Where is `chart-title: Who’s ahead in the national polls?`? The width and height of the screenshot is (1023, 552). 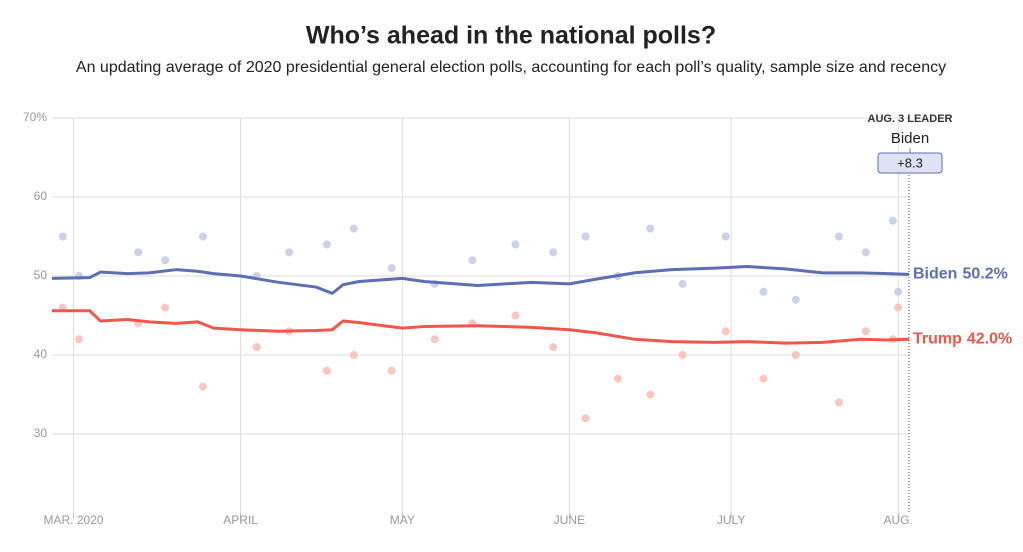 chart-title: Who’s ahead in the national polls? is located at coordinates (511, 36).